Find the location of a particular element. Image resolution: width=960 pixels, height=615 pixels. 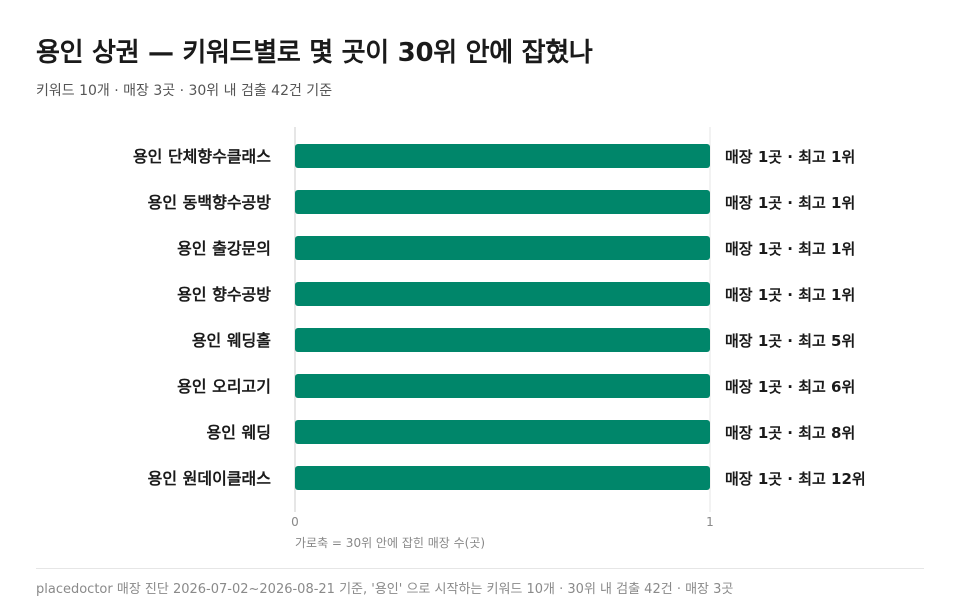

category-label: 용인 웨딩 is located at coordinates (239, 432).